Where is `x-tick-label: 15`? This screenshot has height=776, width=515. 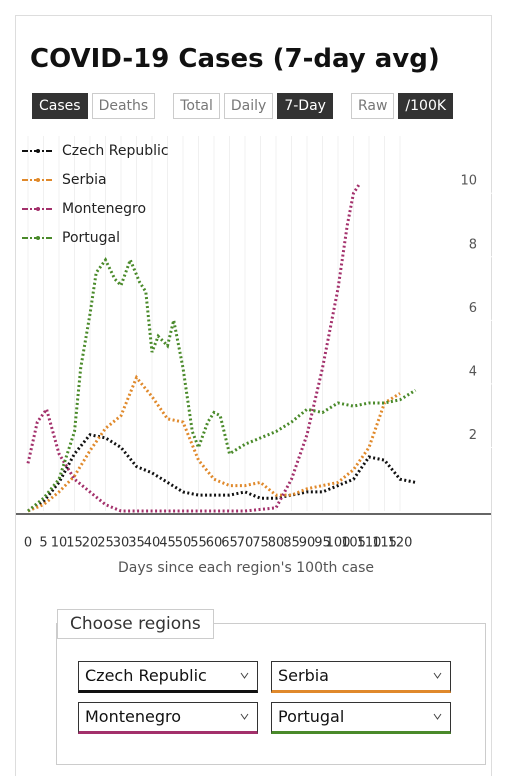 x-tick-label: 15 is located at coordinates (74, 543).